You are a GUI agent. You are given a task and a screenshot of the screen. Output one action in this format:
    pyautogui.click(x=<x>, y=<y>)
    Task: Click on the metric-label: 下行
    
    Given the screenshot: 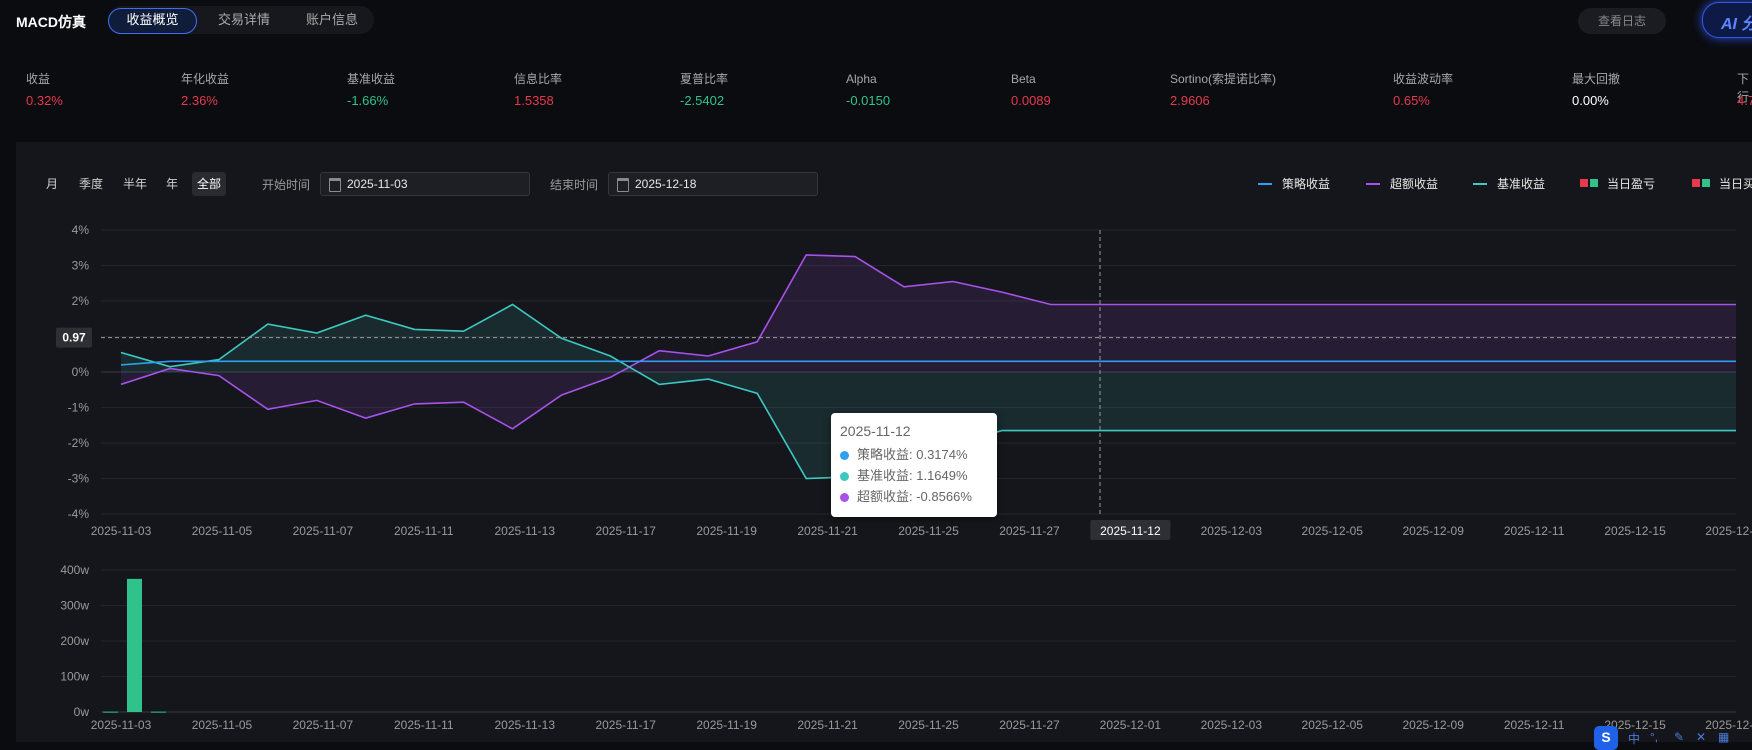 What is the action you would take?
    pyautogui.click(x=1743, y=88)
    